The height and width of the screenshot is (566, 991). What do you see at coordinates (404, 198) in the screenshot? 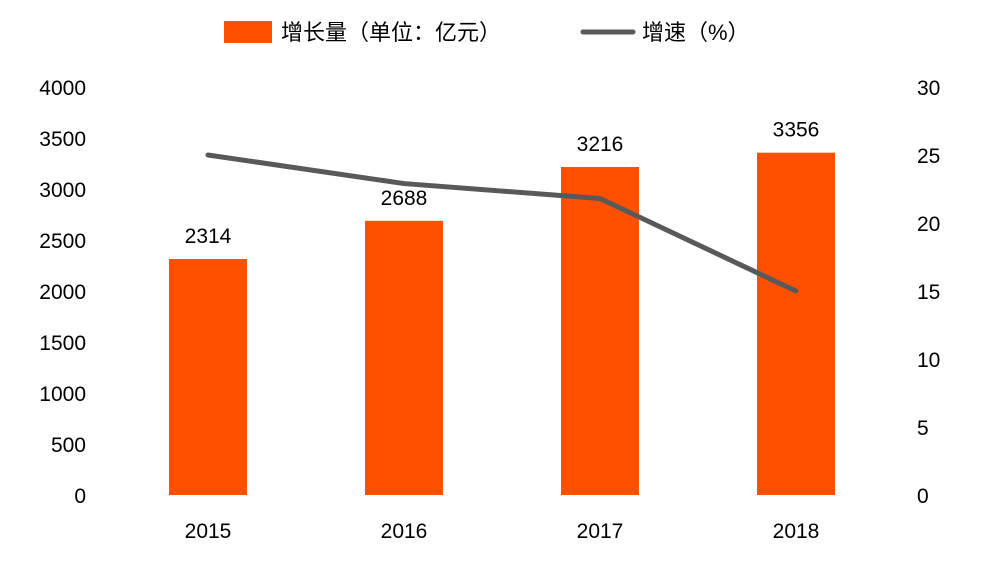
I see `bar-data-label: 2688` at bounding box center [404, 198].